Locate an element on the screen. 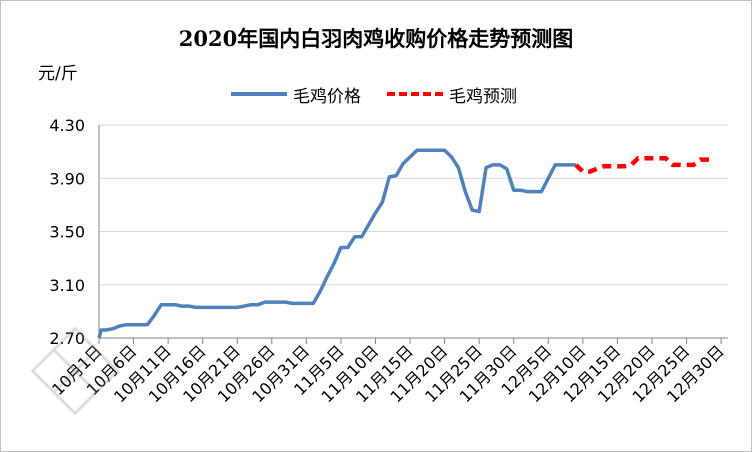 The width and height of the screenshot is (752, 452). y-axis-unit-label: 元/斤 is located at coordinates (58, 74).